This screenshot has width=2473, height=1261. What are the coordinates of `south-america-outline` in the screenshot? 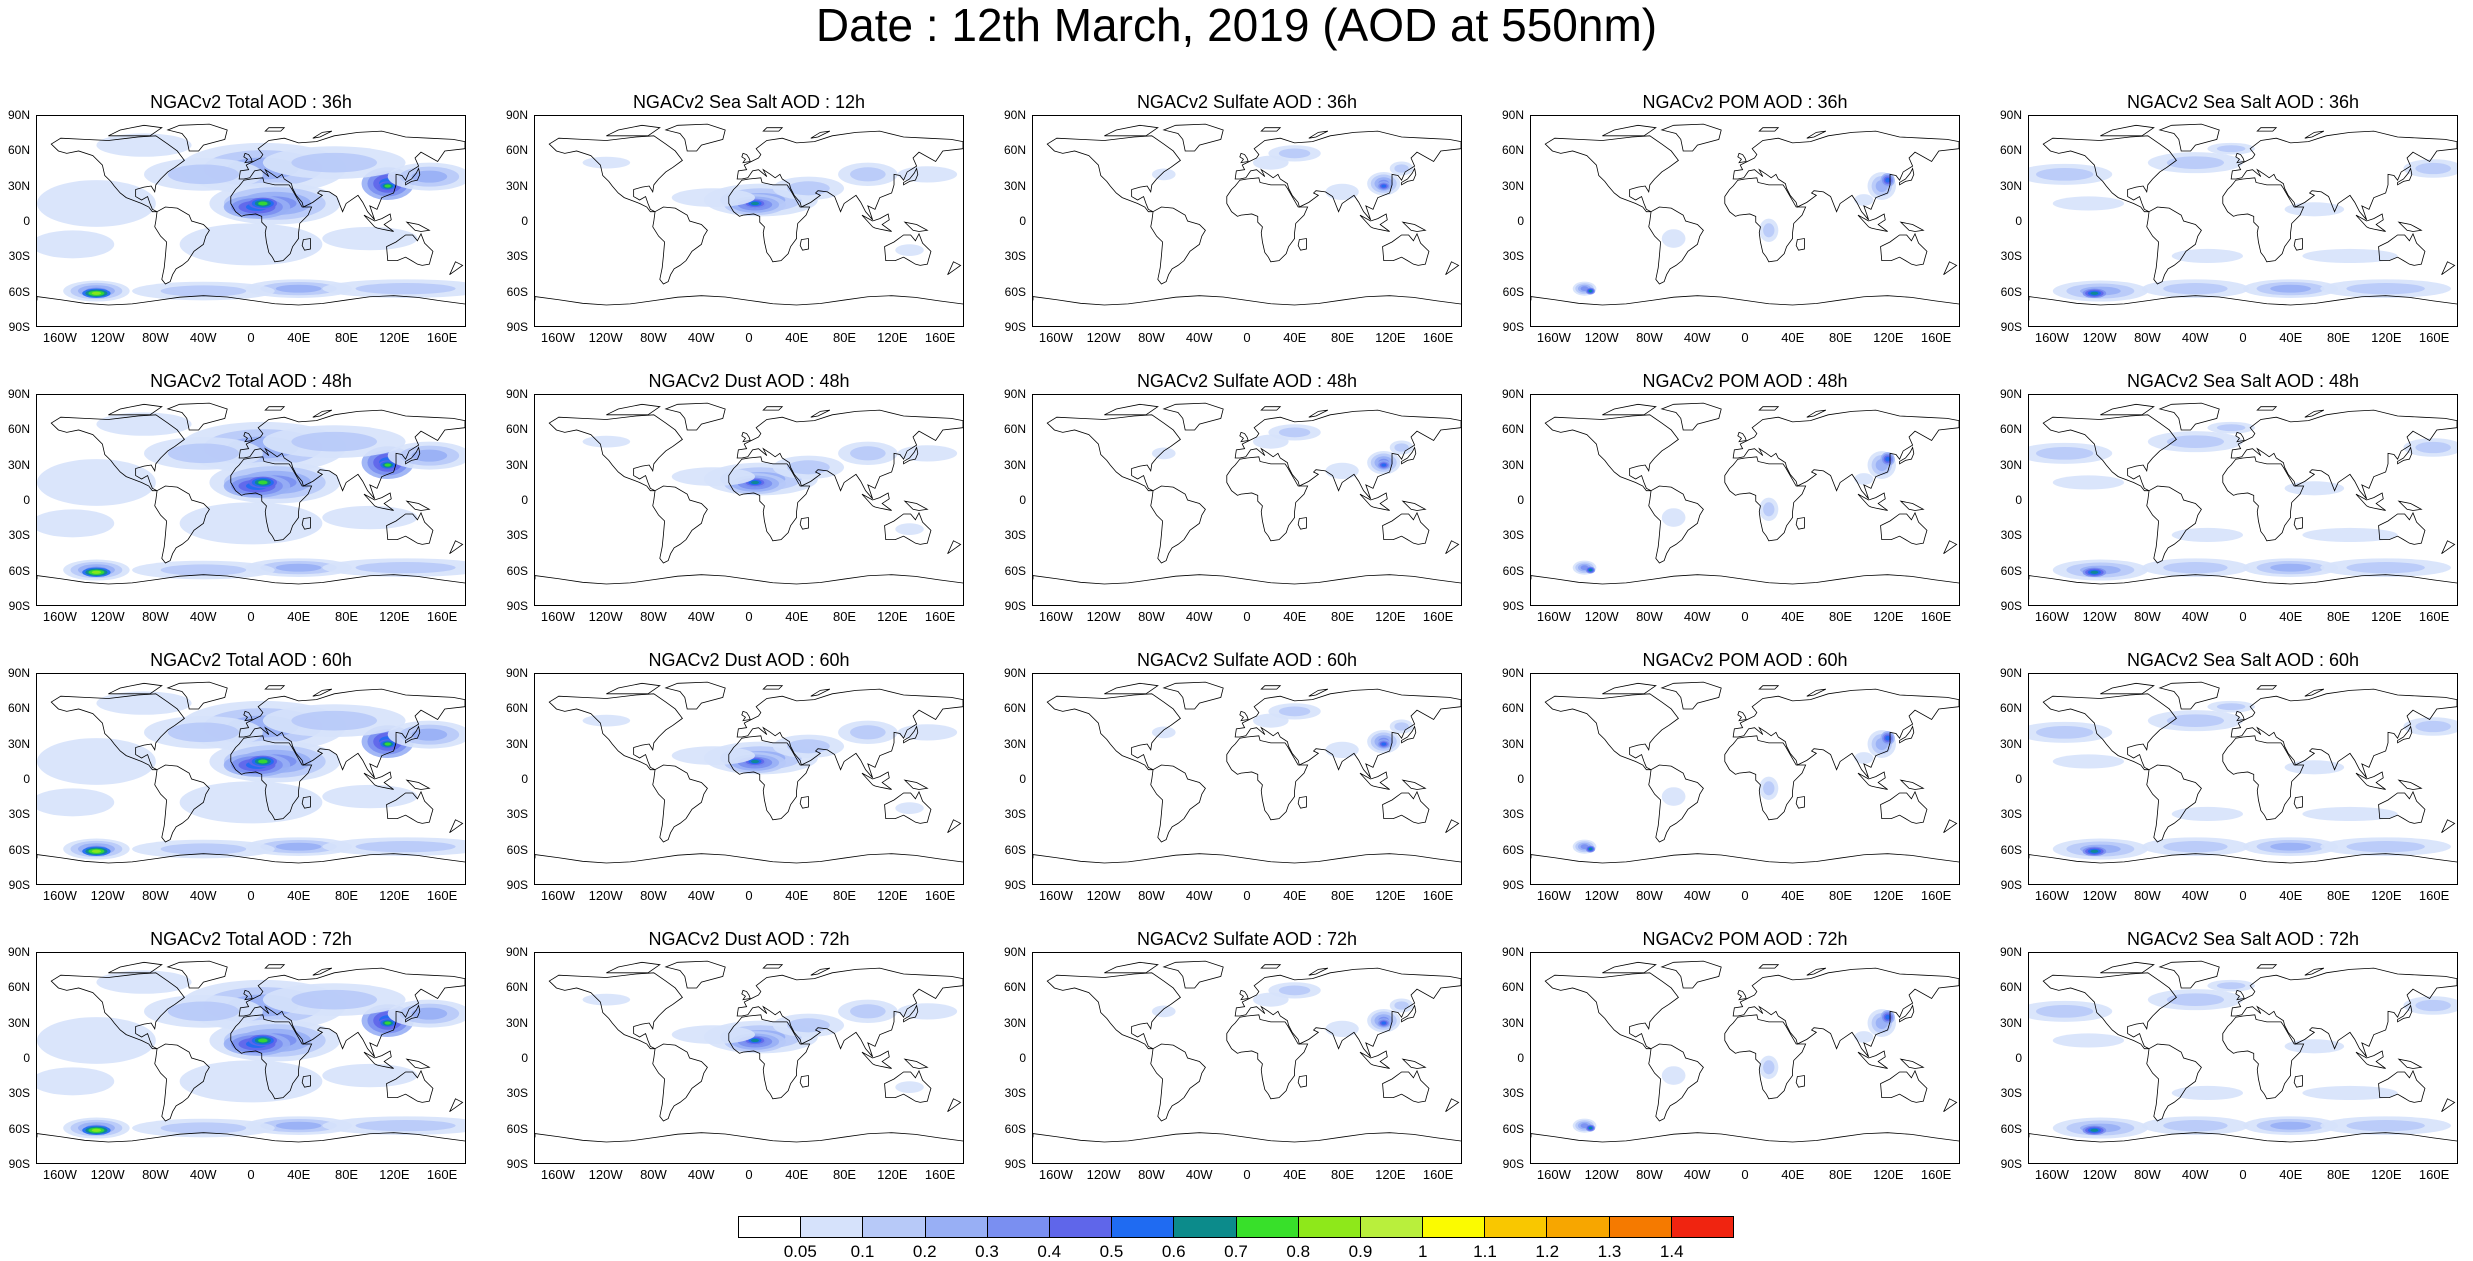 It's located at (2174, 803).